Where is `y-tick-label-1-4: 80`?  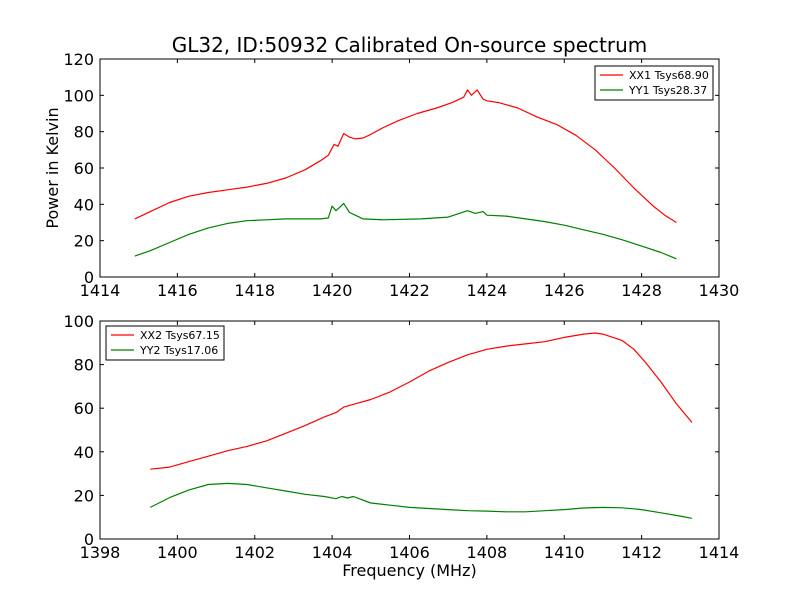 y-tick-label-1-4: 80 is located at coordinates (84, 132).